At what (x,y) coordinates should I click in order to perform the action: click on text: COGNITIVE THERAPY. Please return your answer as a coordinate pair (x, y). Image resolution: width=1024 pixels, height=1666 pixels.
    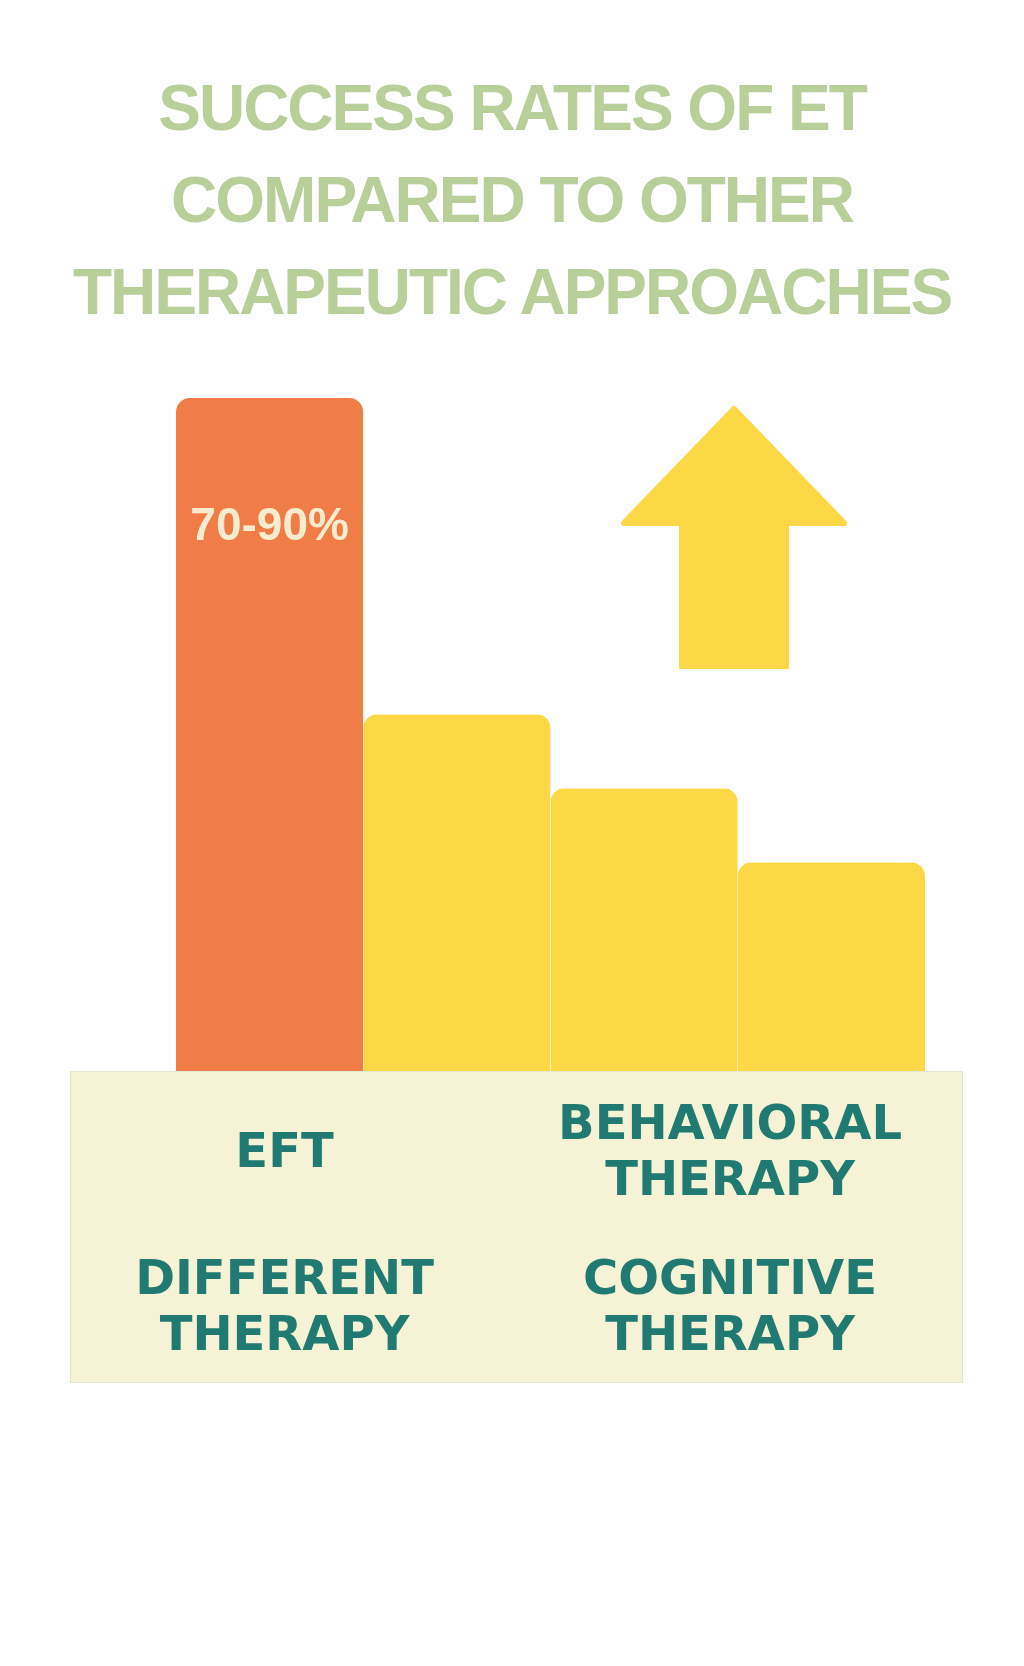
    Looking at the image, I should click on (730, 1304).